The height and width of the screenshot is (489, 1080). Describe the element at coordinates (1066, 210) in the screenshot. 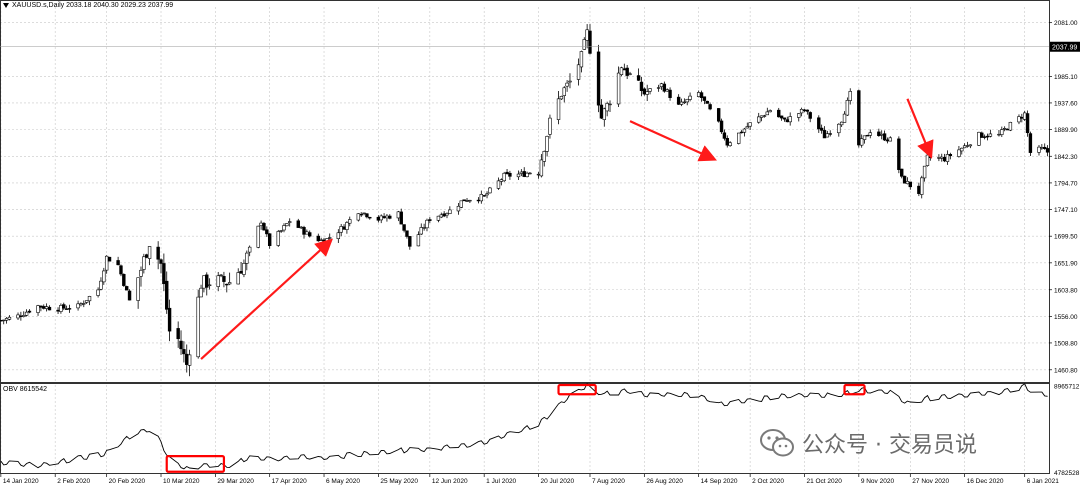

I see `y-tick-label: 1747.10` at that location.